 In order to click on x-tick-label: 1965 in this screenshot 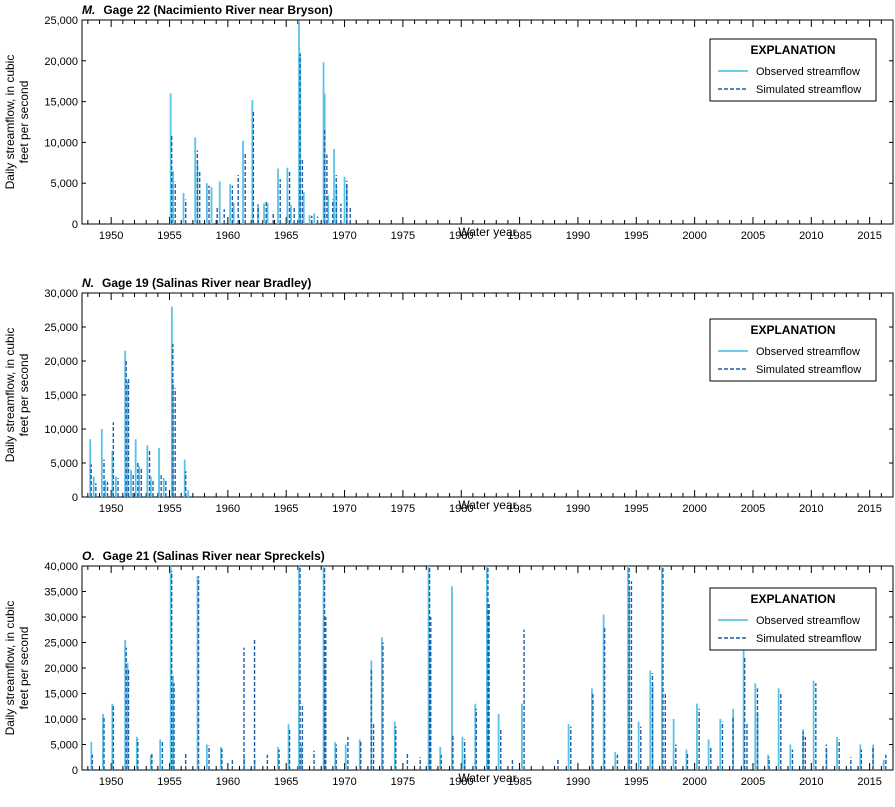, I will do `click(286, 509)`.